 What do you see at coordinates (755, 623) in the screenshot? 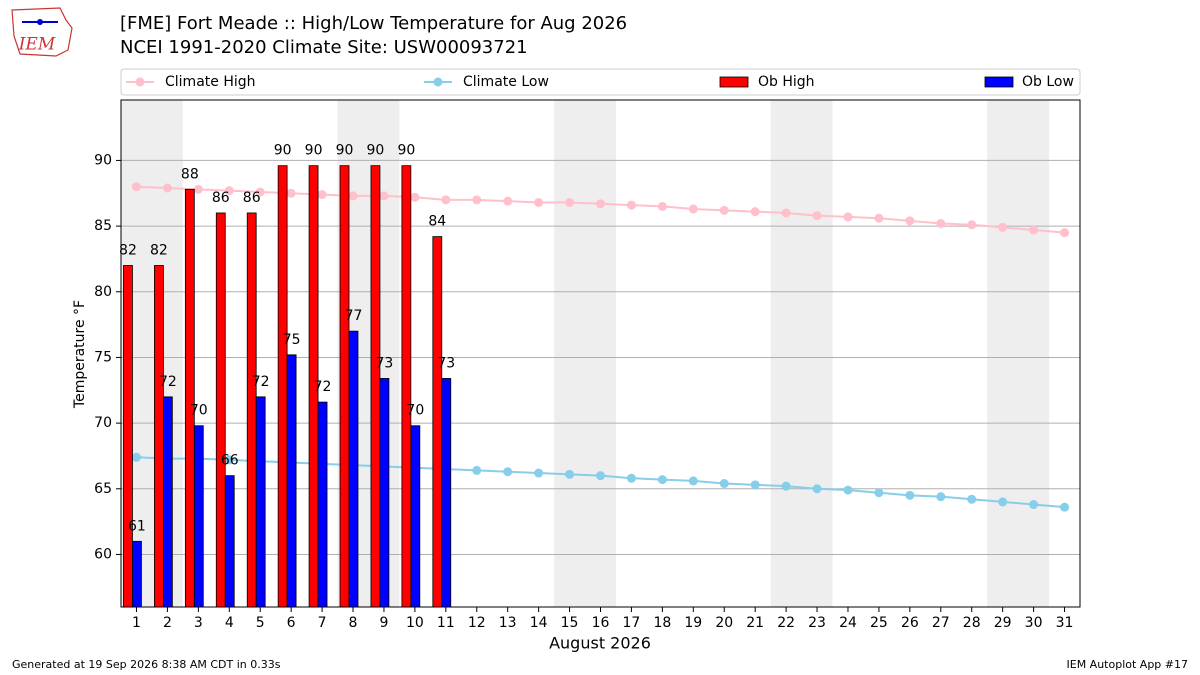
I see `x-tick-label: 21` at bounding box center [755, 623].